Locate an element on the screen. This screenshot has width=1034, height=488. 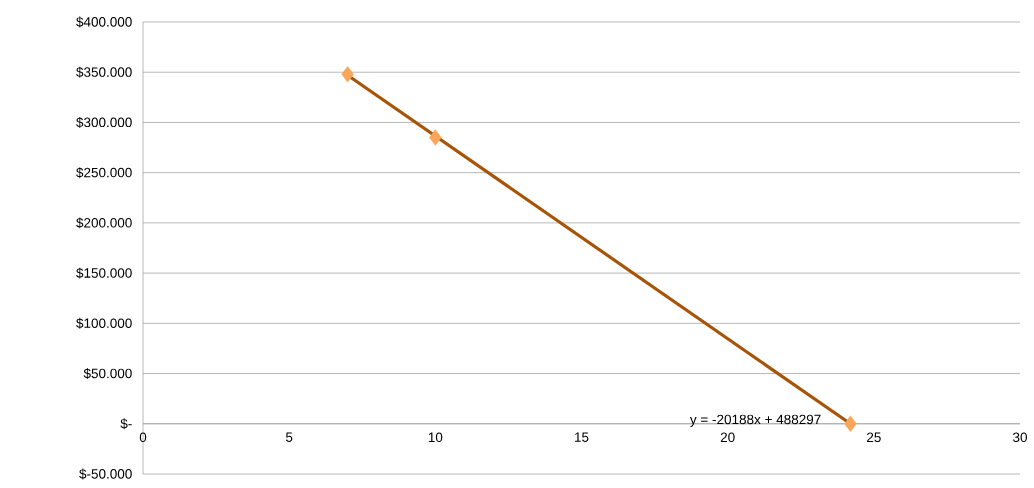
x-tick-label: 10 is located at coordinates (435, 437).